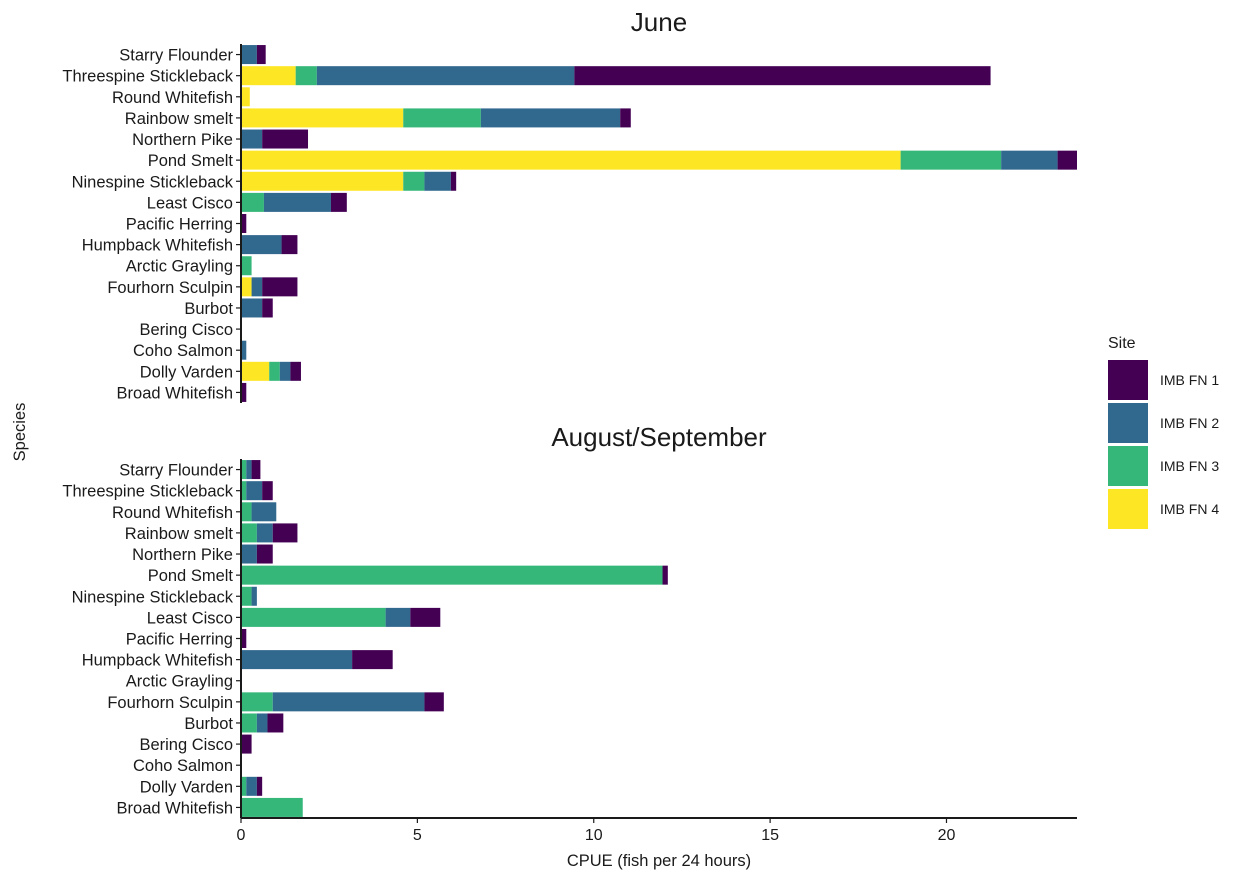 Image resolution: width=1241 pixels, height=875 pixels. Describe the element at coordinates (659, 861) in the screenshot. I see `x-axis-title: CPUE (fish per 24 hours)` at that location.